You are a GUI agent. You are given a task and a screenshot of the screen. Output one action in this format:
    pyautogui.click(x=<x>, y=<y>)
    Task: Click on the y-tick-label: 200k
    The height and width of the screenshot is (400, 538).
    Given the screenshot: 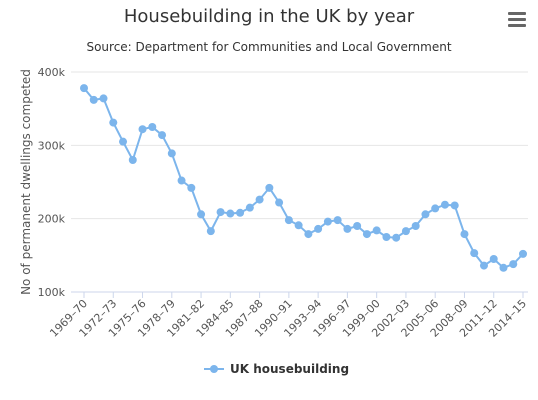 What is the action you would take?
    pyautogui.click(x=52, y=219)
    